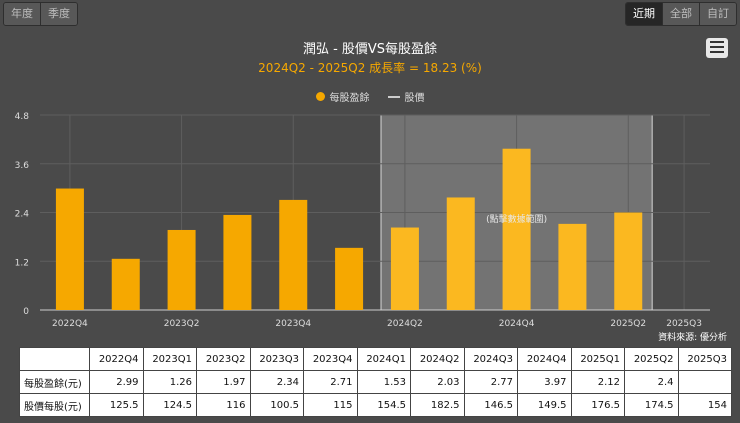 The image size is (740, 423). Describe the element at coordinates (414, 98) in the screenshot. I see `legend-label-price: 股價` at that location.